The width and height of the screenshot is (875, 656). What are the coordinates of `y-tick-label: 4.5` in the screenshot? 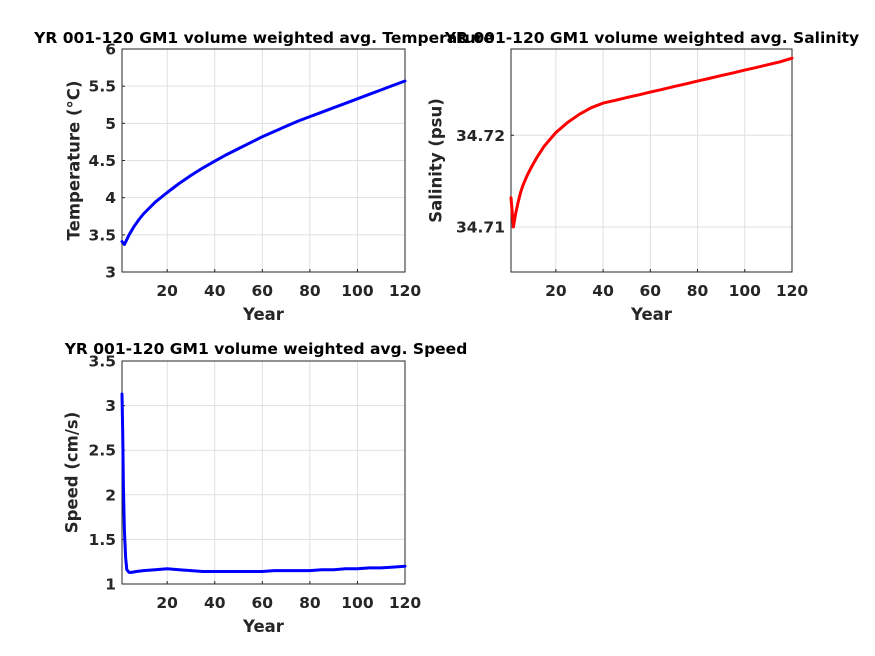 It's located at (102, 161).